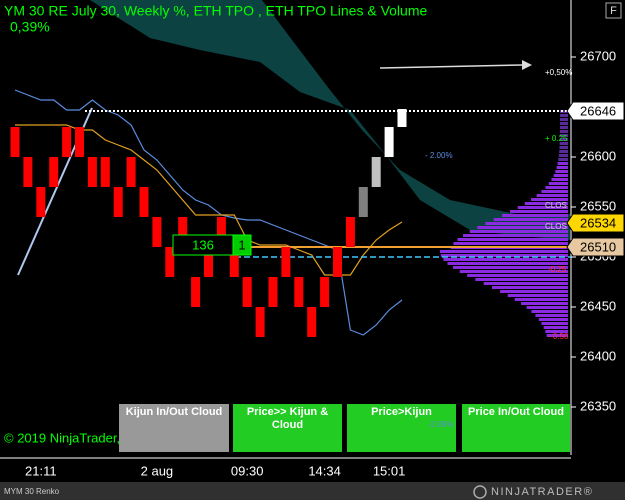  What do you see at coordinates (516, 412) in the screenshot?
I see `signal-button-label: Price In/Out Cloud` at bounding box center [516, 412].